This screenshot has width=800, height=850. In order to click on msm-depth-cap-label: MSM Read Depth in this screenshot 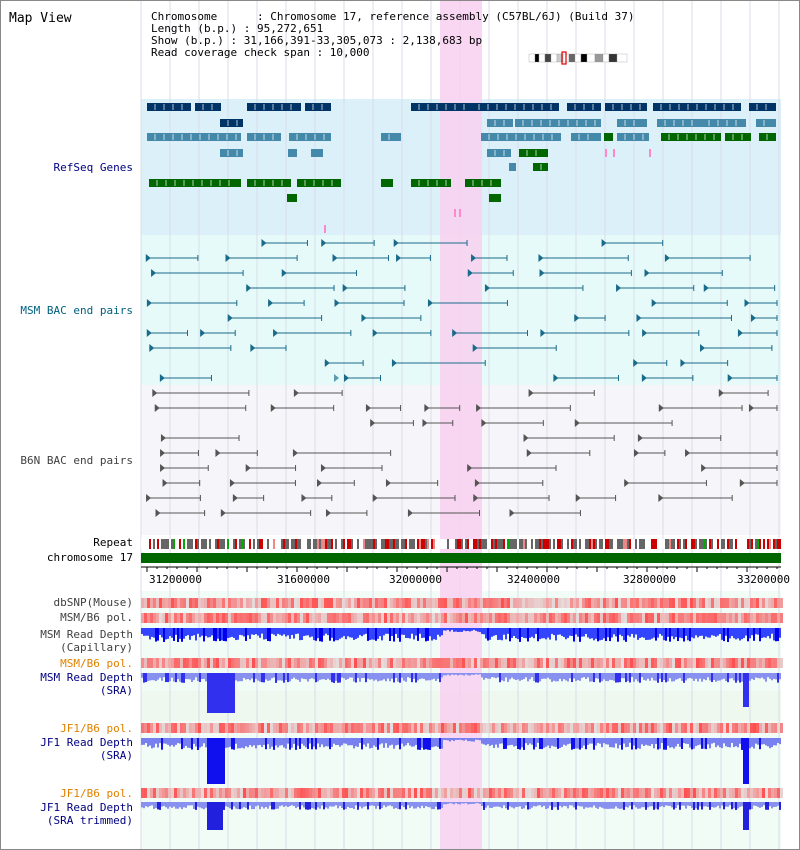, I will do `click(86, 634)`.